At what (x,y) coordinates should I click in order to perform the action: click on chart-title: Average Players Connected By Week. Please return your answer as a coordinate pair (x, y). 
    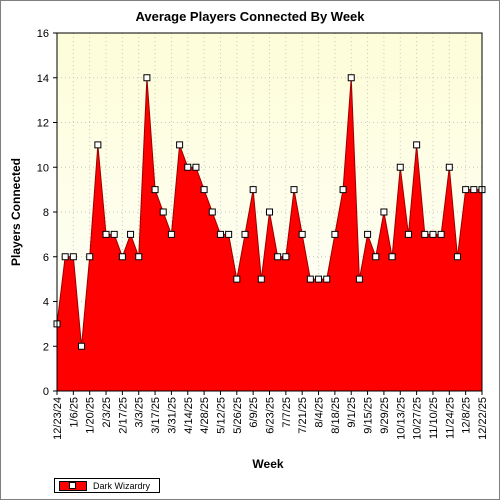
    Looking at the image, I should click on (250, 16).